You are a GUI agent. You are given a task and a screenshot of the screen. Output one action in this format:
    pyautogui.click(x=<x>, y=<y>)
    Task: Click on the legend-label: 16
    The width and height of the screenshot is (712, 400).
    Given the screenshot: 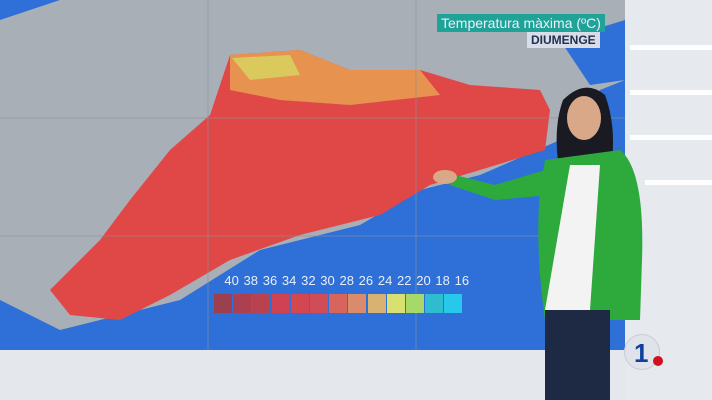 What is the action you would take?
    pyautogui.click(x=462, y=280)
    